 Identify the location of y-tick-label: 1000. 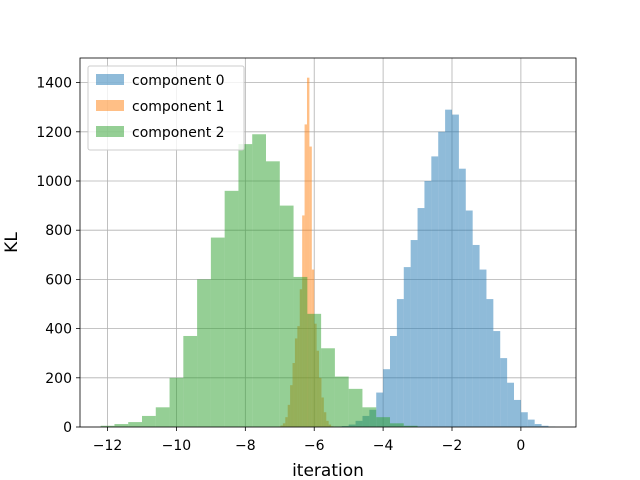
(54, 182).